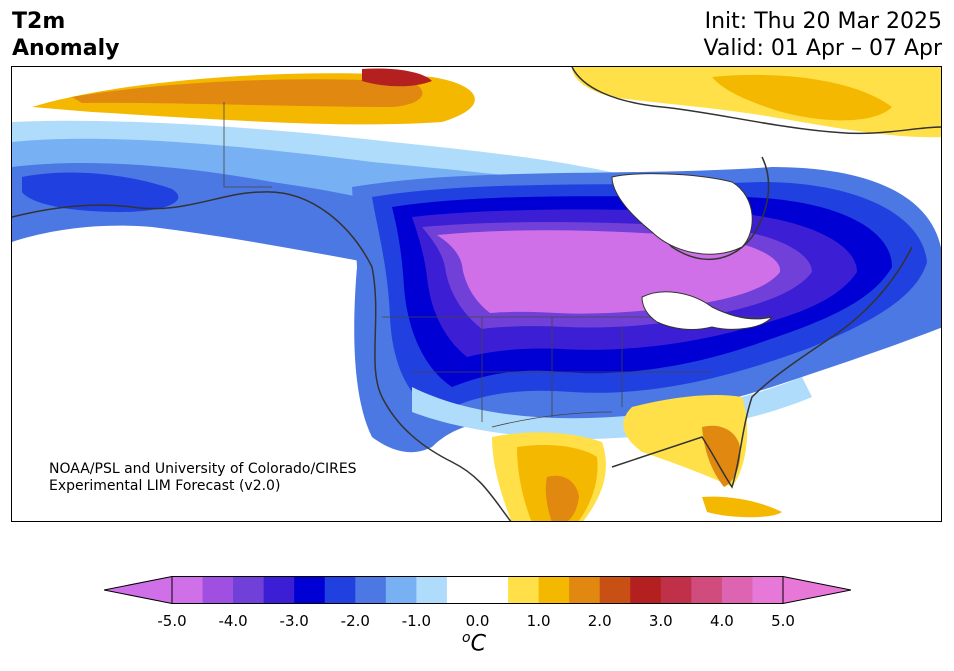  What do you see at coordinates (802, 97) in the screenshot?
I see `greenland-warmer` at bounding box center [802, 97].